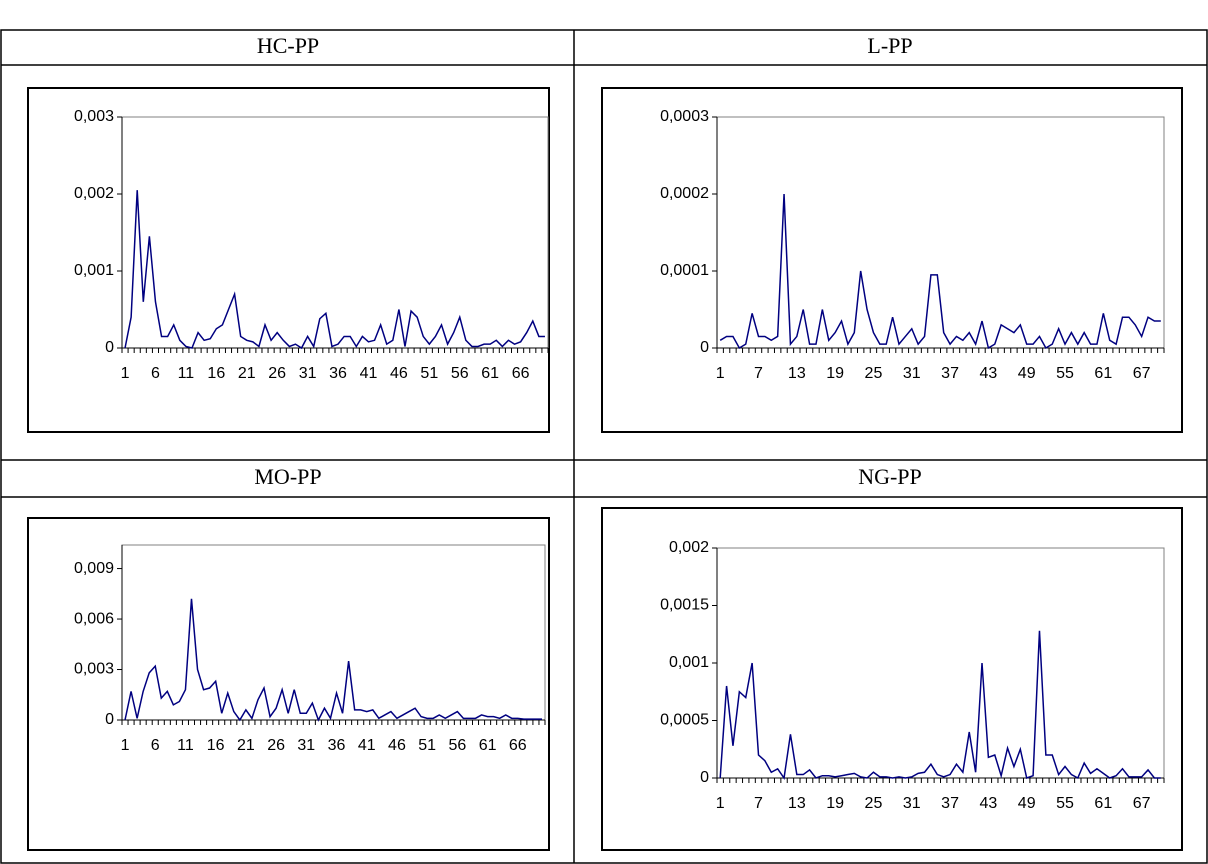  Describe the element at coordinates (684, 605) in the screenshot. I see `y-tick-label: 0,0015` at that location.